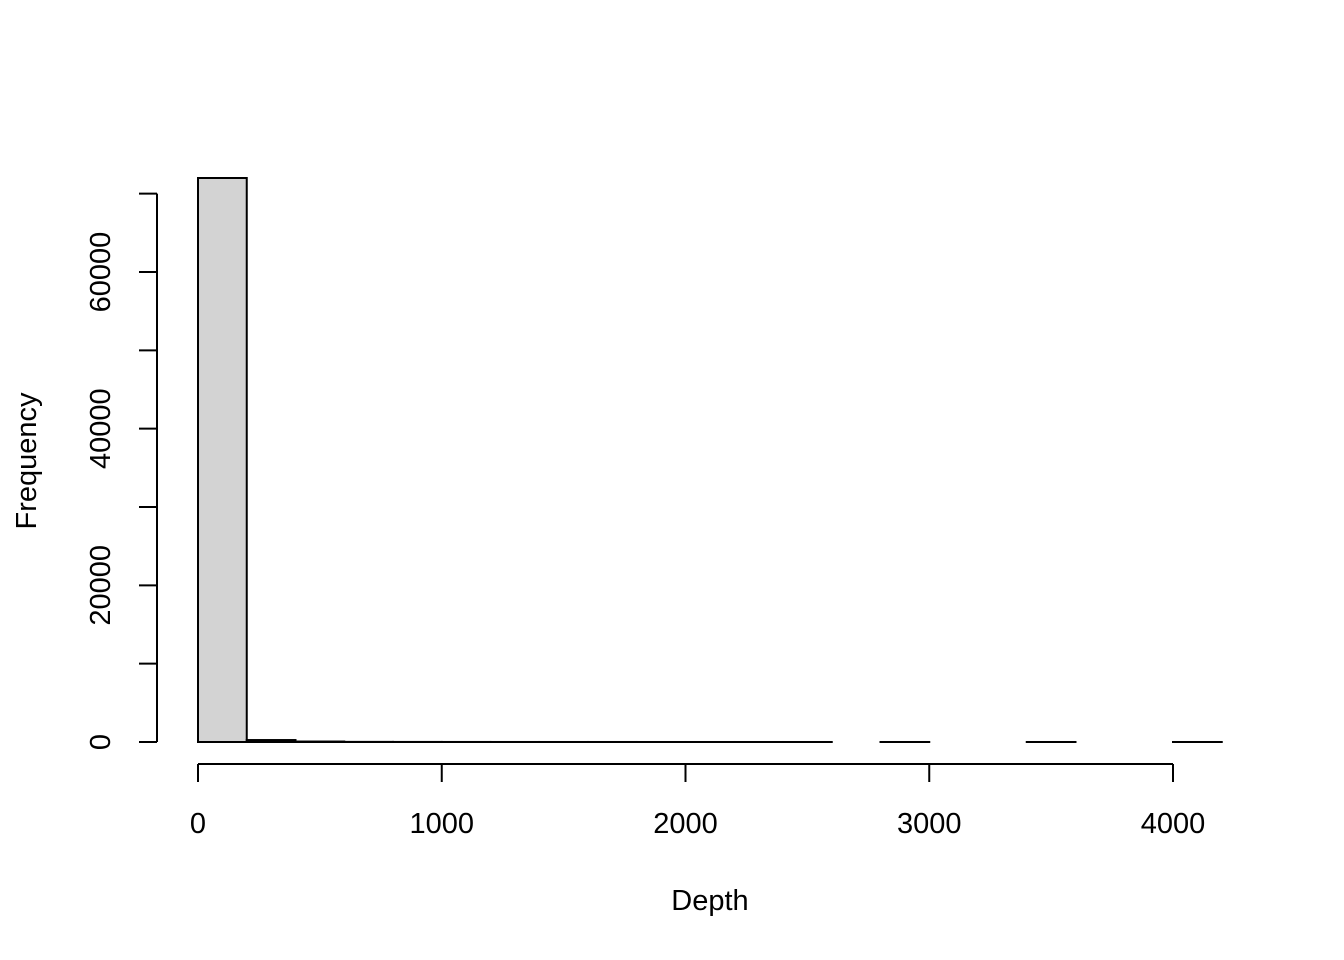 The image size is (1344, 960). What do you see at coordinates (698, 801) in the screenshot?
I see `x-axis: 0 1000 2000 3000 4000` at bounding box center [698, 801].